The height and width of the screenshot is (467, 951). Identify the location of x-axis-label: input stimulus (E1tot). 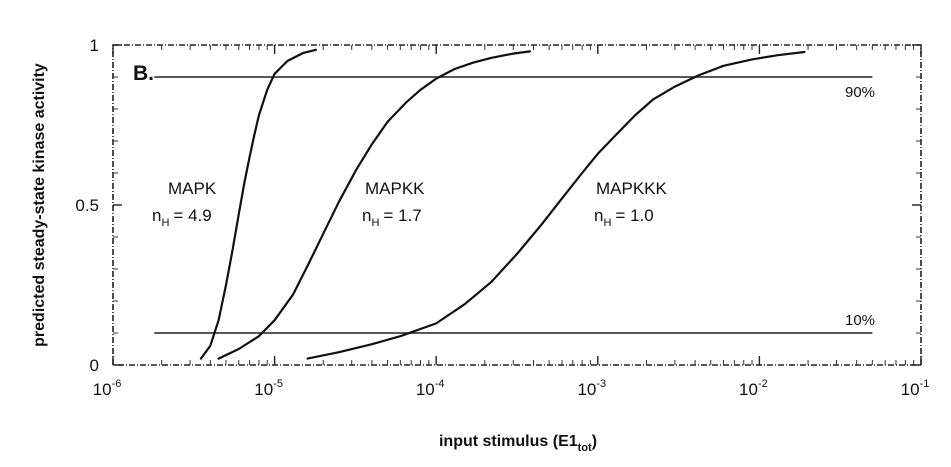
(518, 443).